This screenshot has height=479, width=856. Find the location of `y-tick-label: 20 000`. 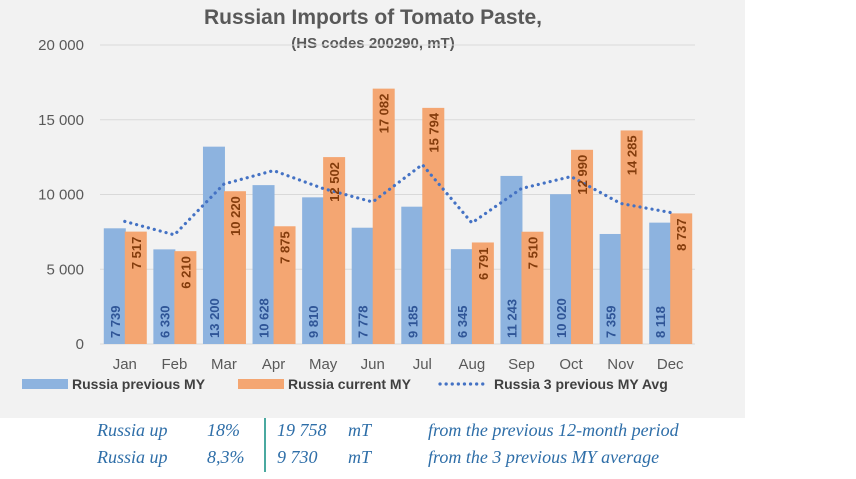

y-tick-label: 20 000 is located at coordinates (61, 45).